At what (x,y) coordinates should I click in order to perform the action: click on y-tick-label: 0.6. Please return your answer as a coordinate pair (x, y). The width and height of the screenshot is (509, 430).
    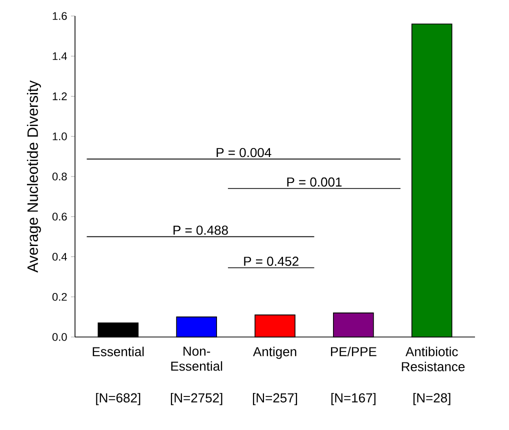
    Looking at the image, I should click on (59, 216).